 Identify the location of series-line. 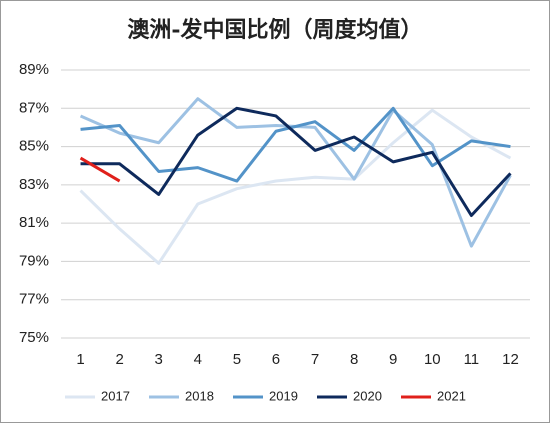
(100, 169).